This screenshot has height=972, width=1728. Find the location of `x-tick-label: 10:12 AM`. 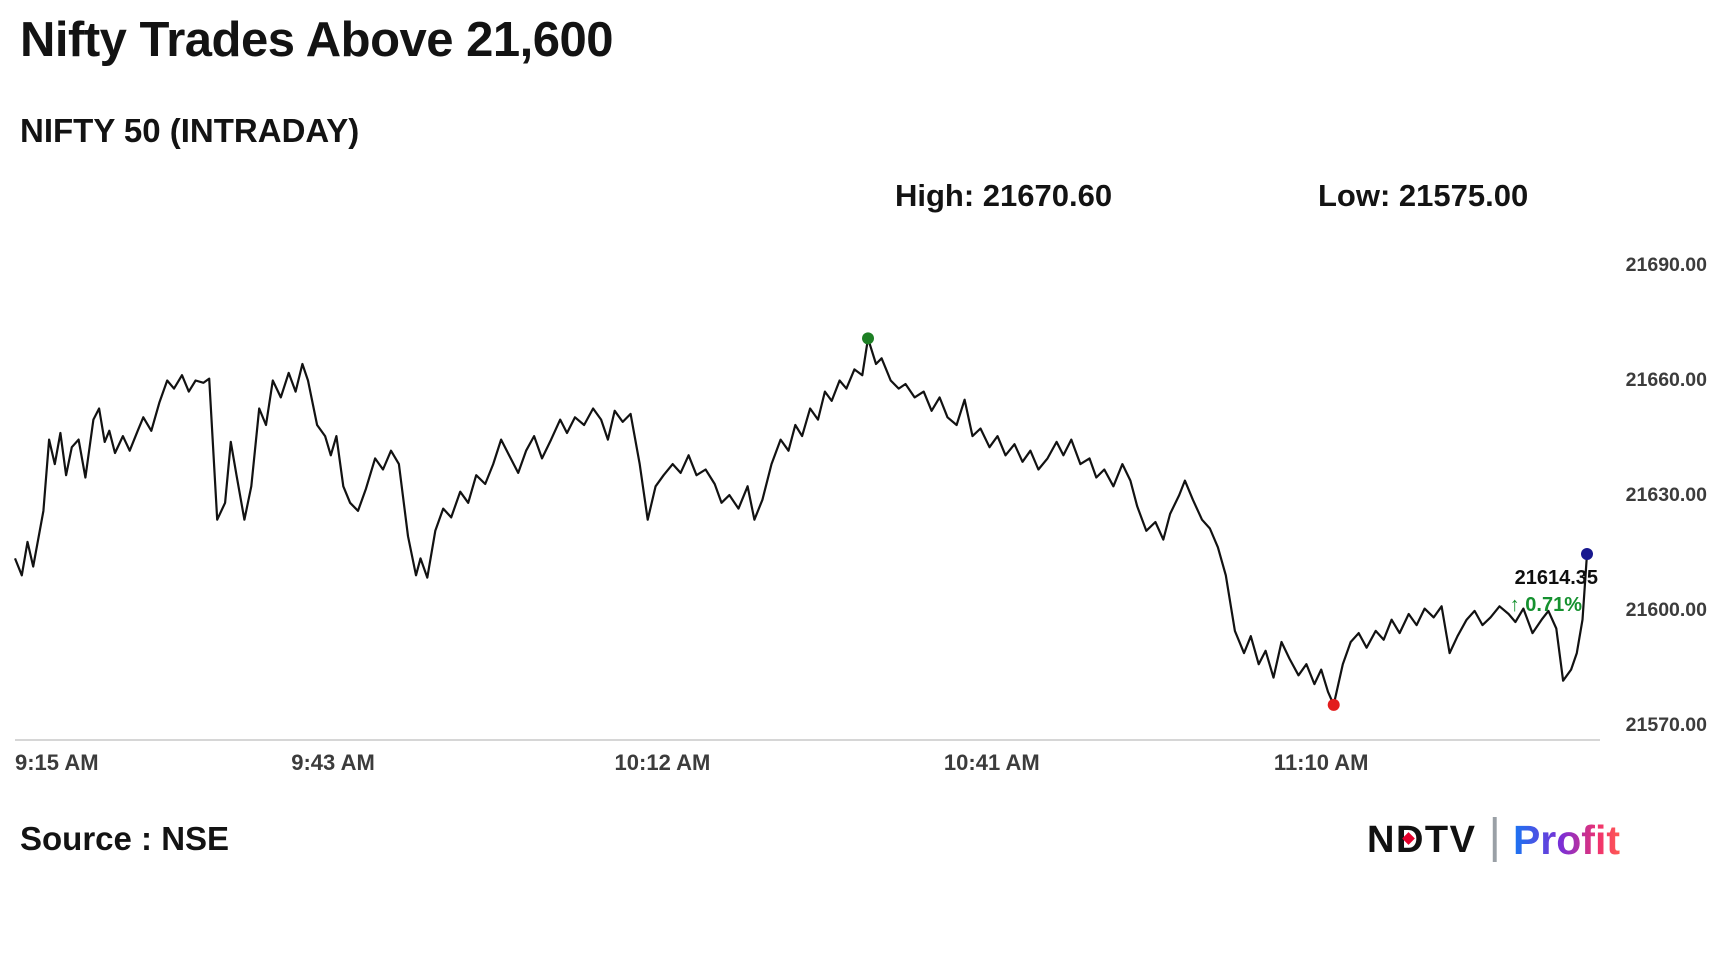

x-tick-label: 10:12 AM is located at coordinates (663, 762).